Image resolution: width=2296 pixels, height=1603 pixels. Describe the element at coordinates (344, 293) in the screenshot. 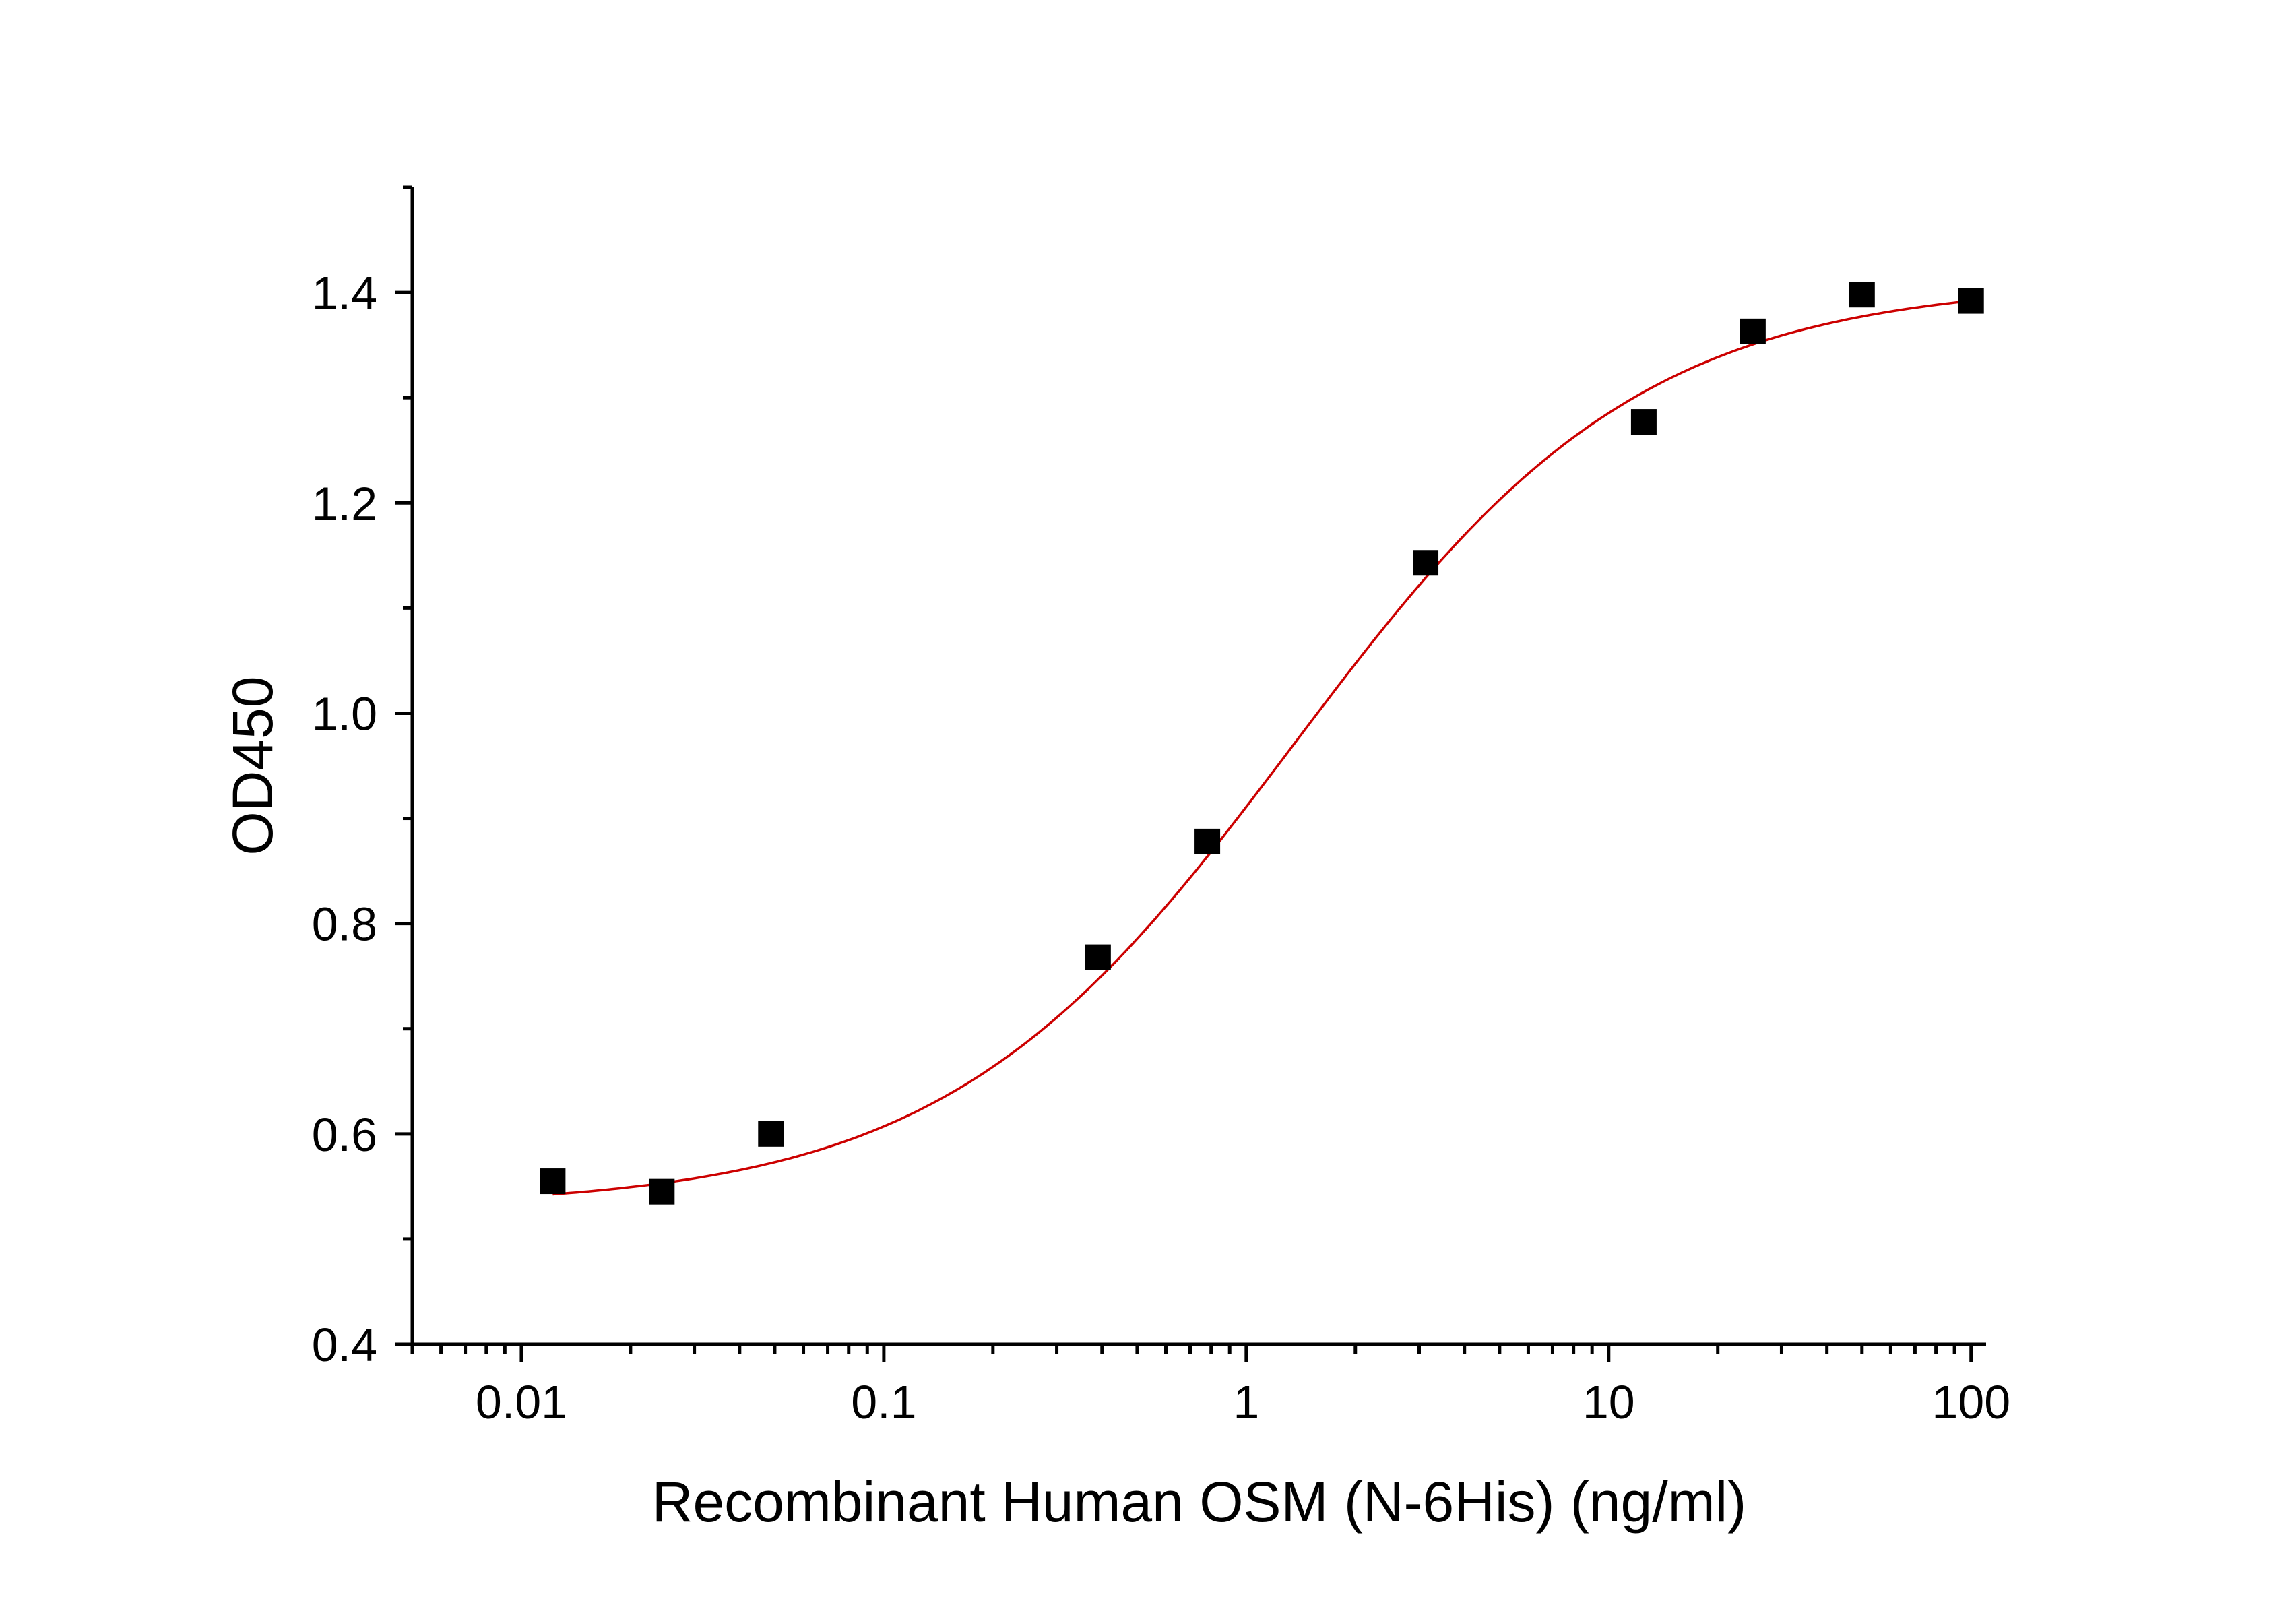

I see `y-tick-label: 1.4` at that location.